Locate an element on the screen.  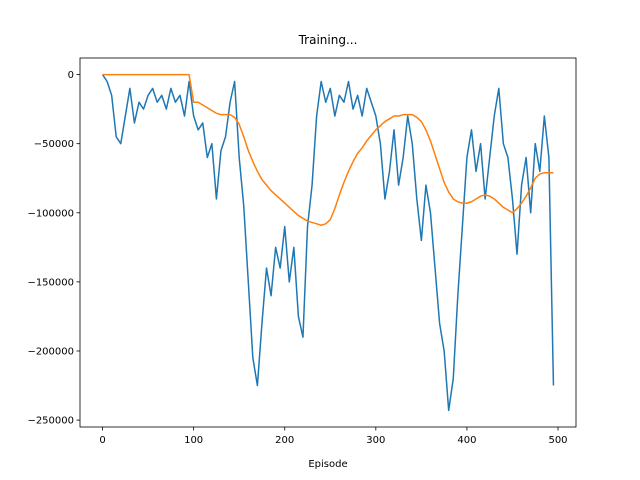
x-axis-label: Episode is located at coordinates (327, 464).